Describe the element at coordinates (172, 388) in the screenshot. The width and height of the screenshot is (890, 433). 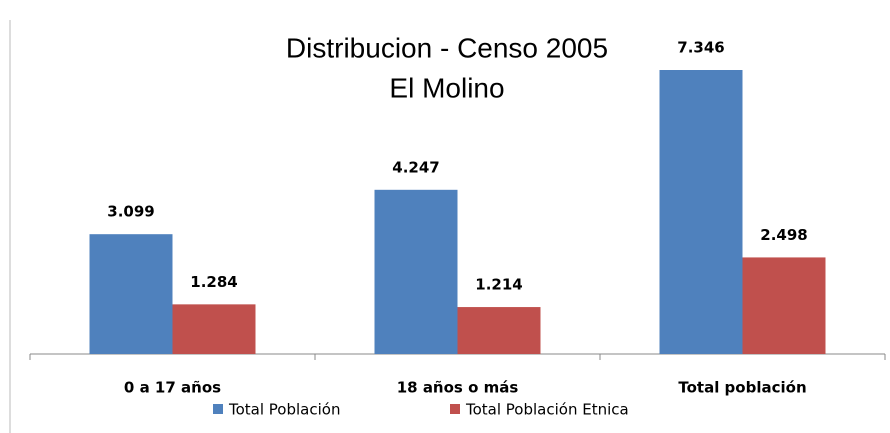
I see `x-tick-label: 0 a 17 años` at that location.